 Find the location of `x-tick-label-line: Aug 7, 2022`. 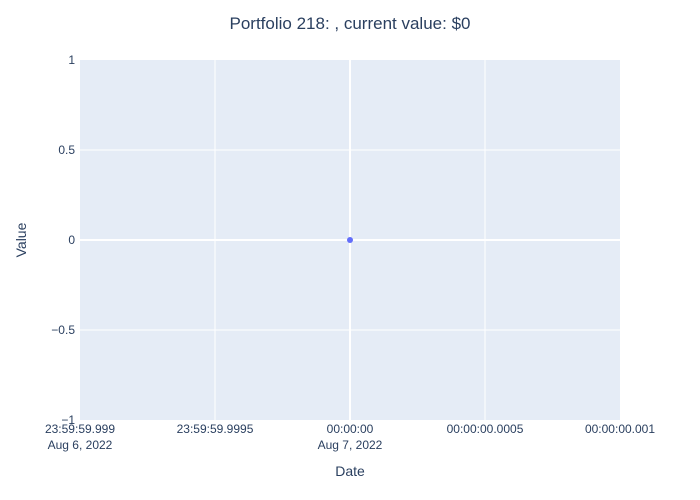

x-tick-label-line: Aug 7, 2022 is located at coordinates (350, 445).